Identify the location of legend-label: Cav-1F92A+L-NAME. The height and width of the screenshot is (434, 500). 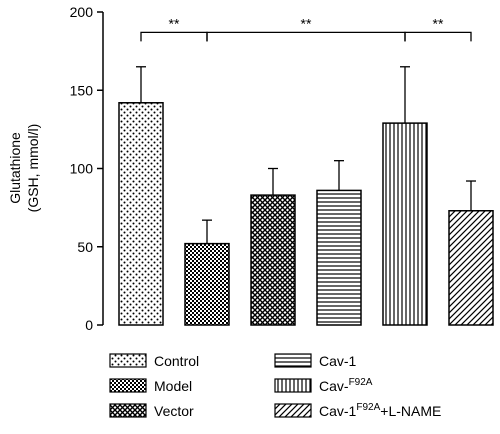
(380, 410).